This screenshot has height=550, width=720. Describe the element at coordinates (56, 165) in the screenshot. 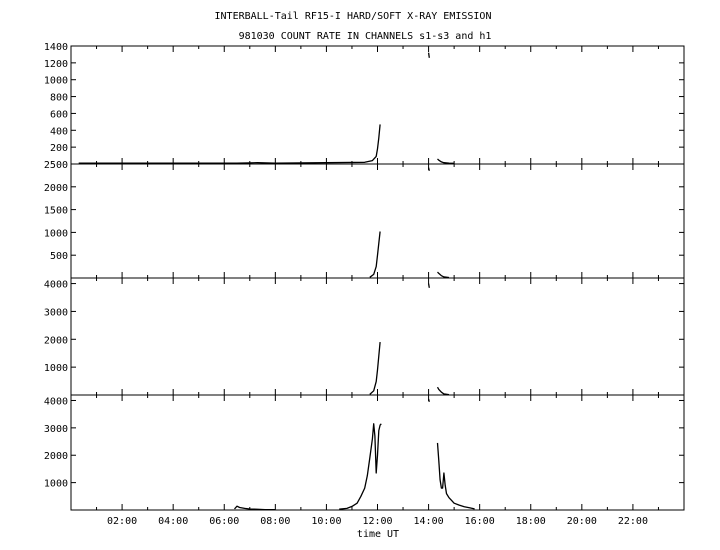

I see `y-tick-label: 2500` at that location.